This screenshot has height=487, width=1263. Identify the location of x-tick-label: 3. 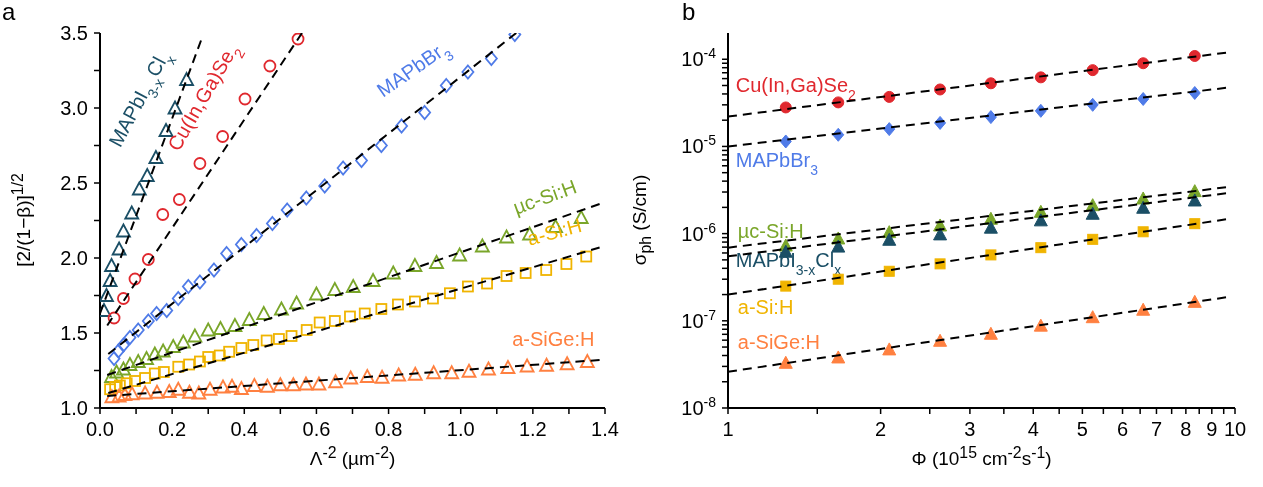
(970, 429).